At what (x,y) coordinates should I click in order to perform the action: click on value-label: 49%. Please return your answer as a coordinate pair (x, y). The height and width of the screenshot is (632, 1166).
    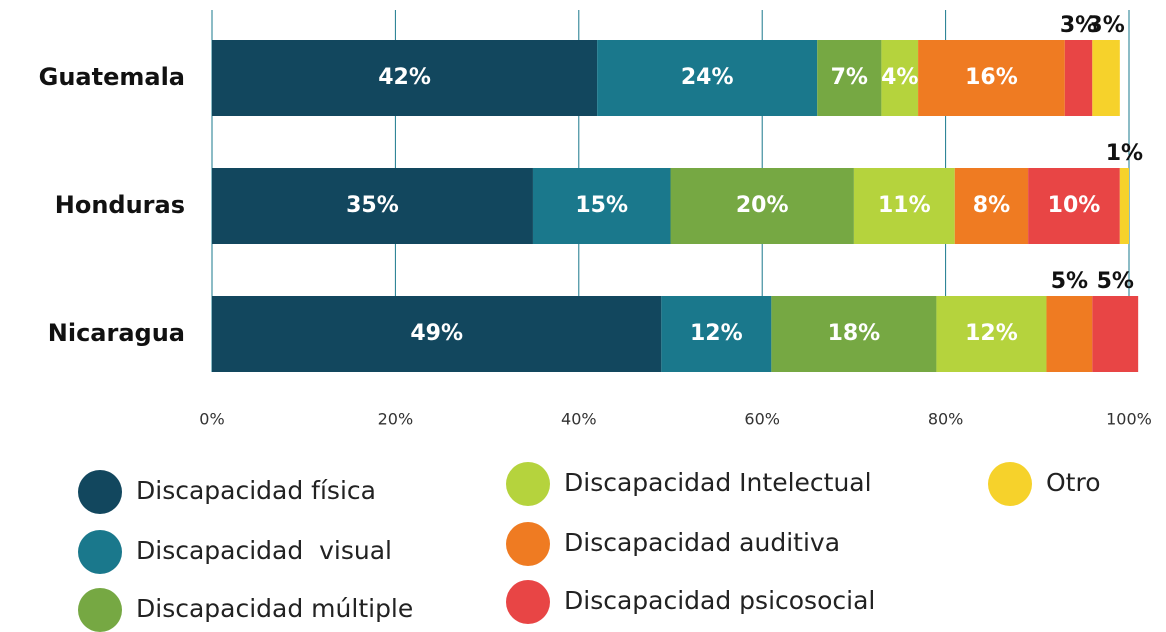
    Looking at the image, I should click on (436, 333).